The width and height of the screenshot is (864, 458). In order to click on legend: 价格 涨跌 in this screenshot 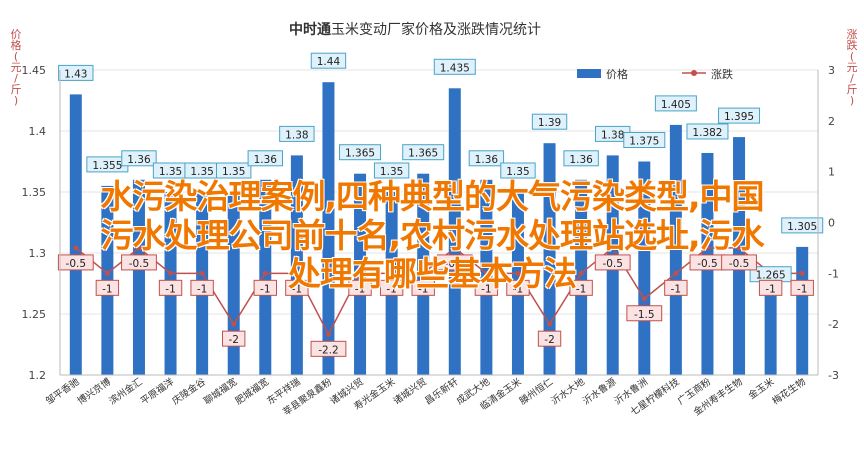, I will do `click(655, 74)`.